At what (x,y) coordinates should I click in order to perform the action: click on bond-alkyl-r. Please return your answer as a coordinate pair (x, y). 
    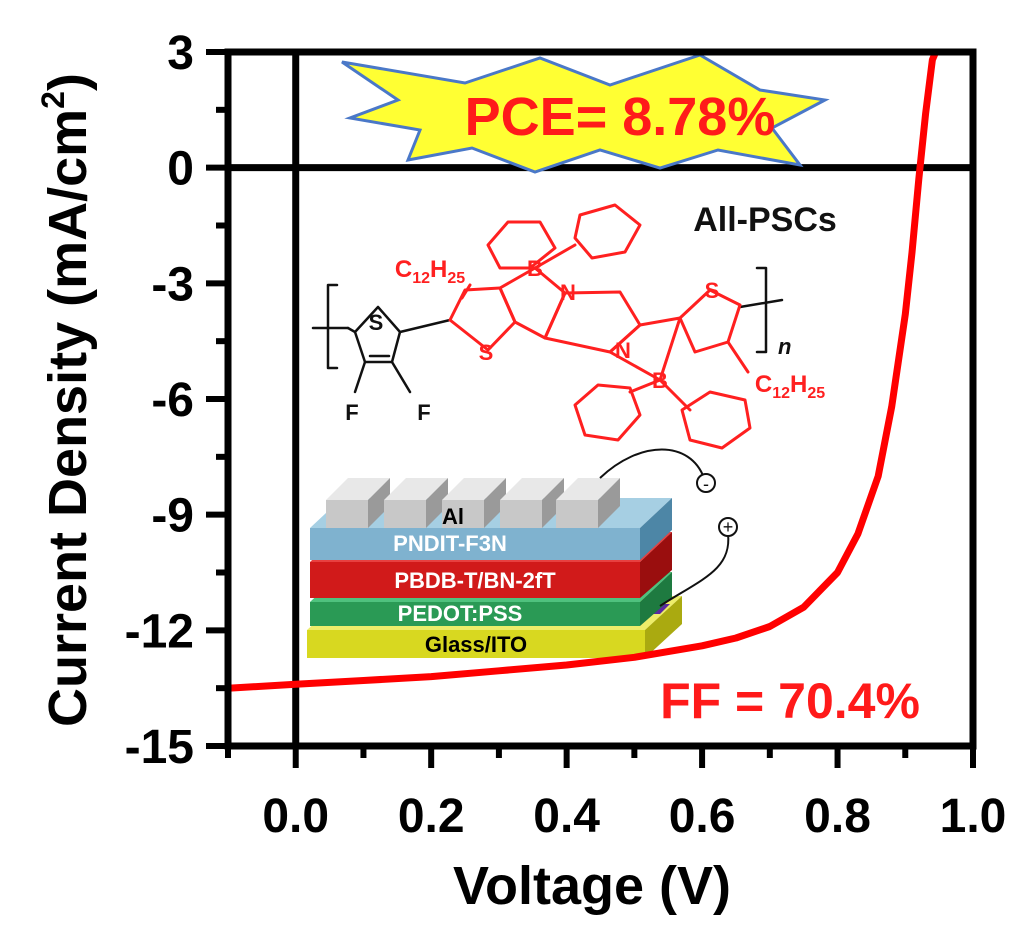
    Looking at the image, I should click on (738, 357).